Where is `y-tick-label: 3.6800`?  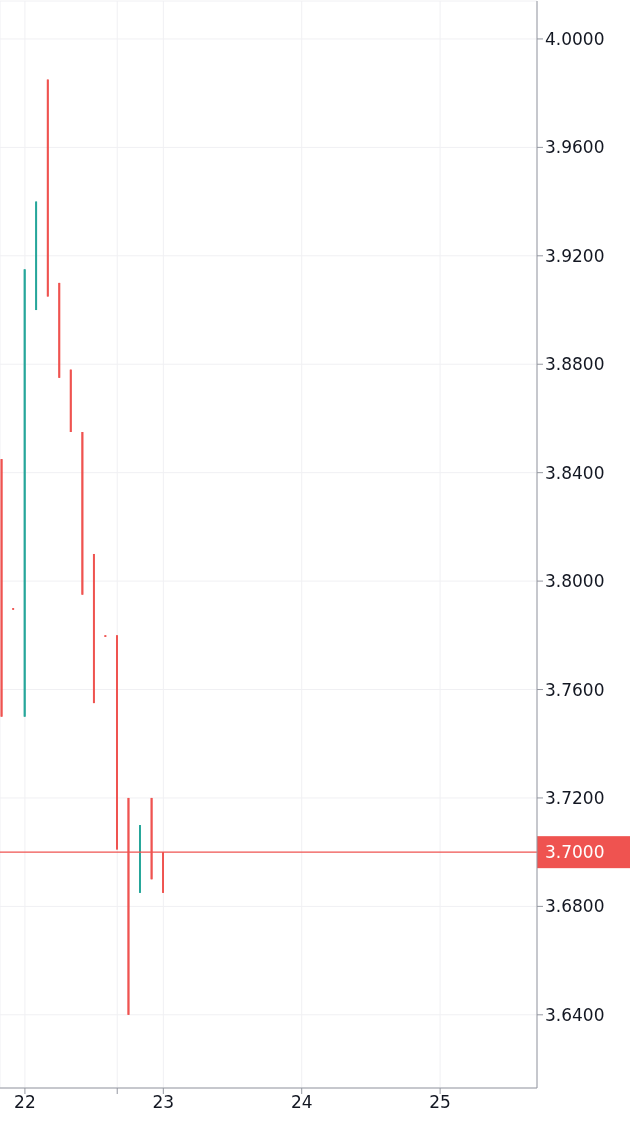 y-tick-label: 3.6800 is located at coordinates (575, 906).